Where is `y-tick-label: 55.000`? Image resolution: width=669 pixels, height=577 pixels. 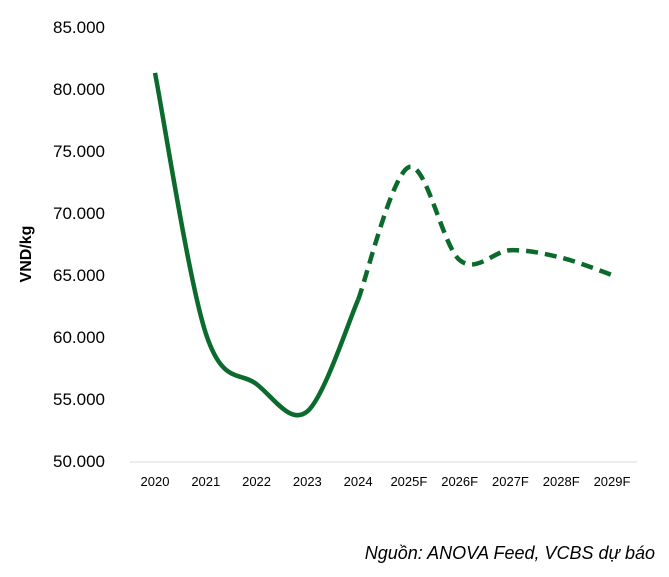 y-tick-label: 55.000 is located at coordinates (79, 399).